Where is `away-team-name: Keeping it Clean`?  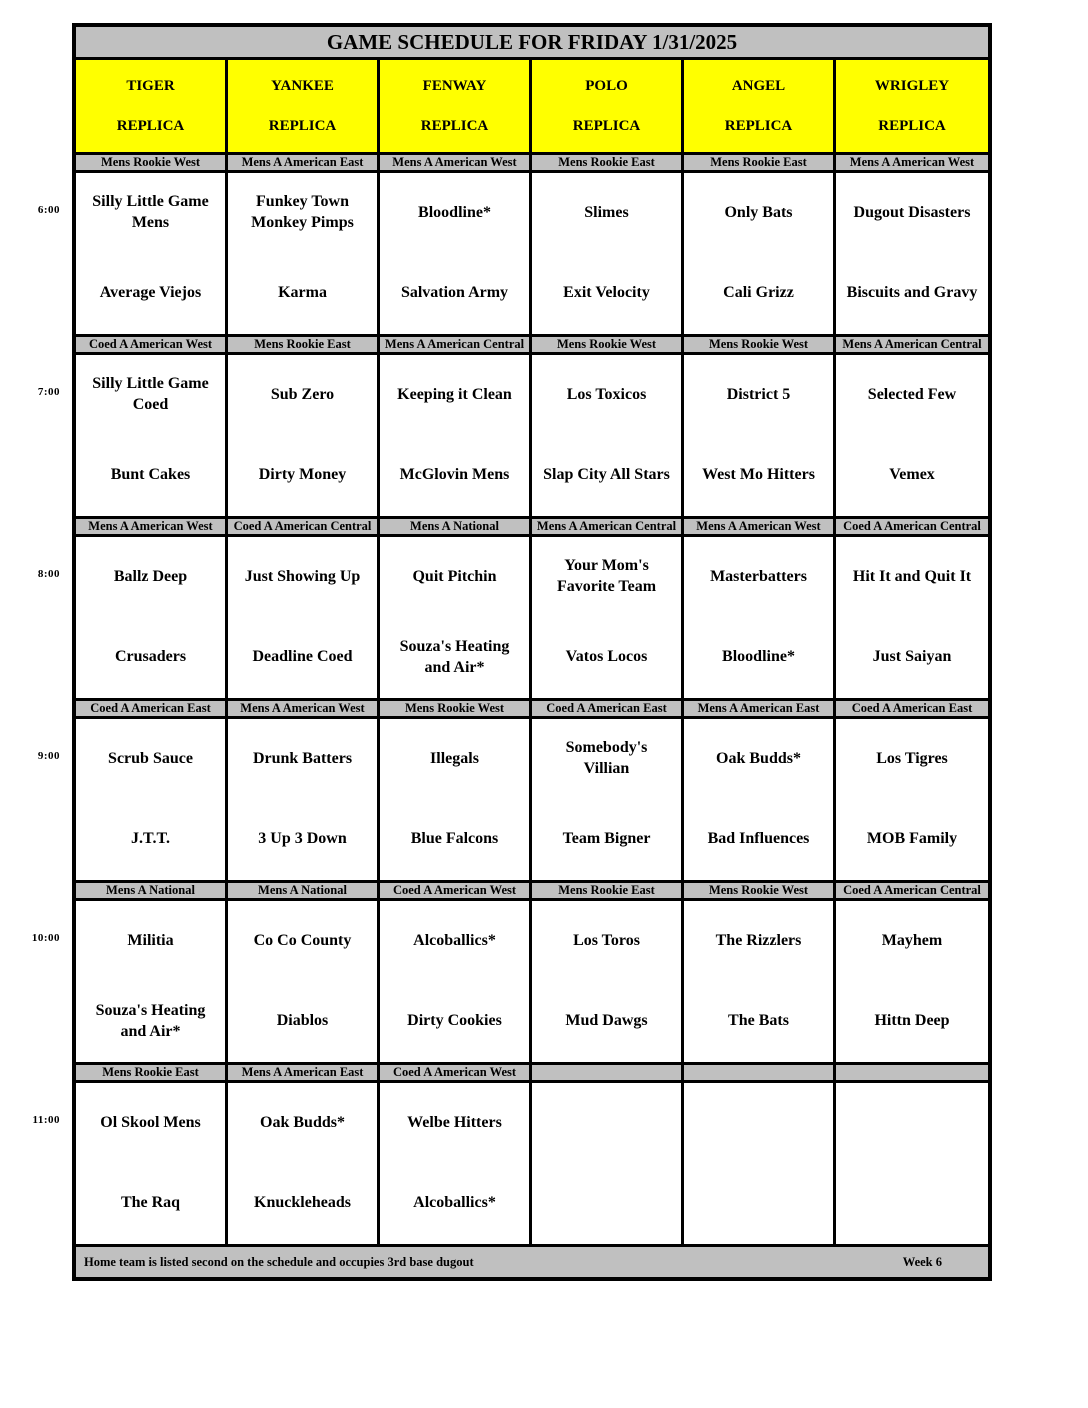 away-team-name: Keeping it Clean is located at coordinates (454, 394).